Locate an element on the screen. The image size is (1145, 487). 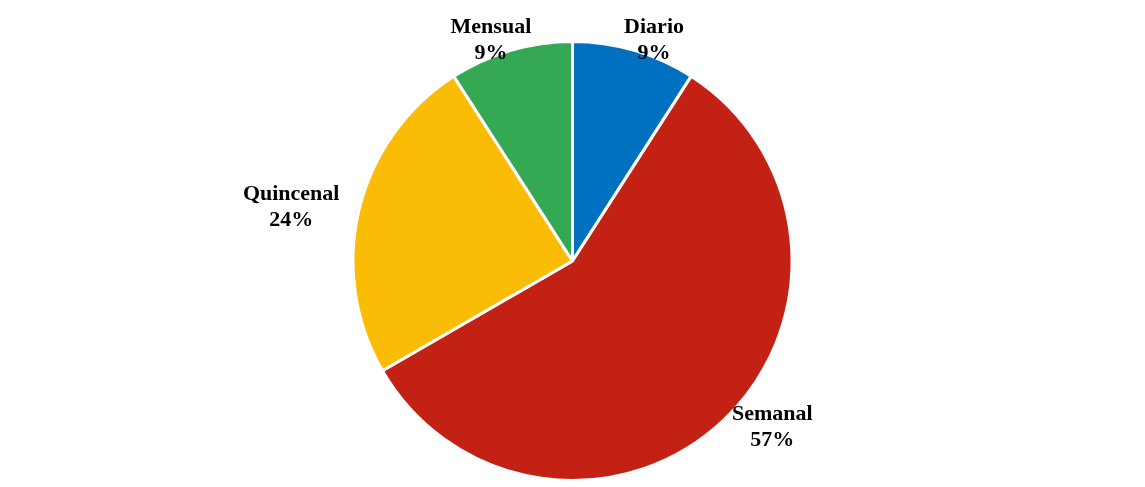
slice-label: Semanal is located at coordinates (772, 412).